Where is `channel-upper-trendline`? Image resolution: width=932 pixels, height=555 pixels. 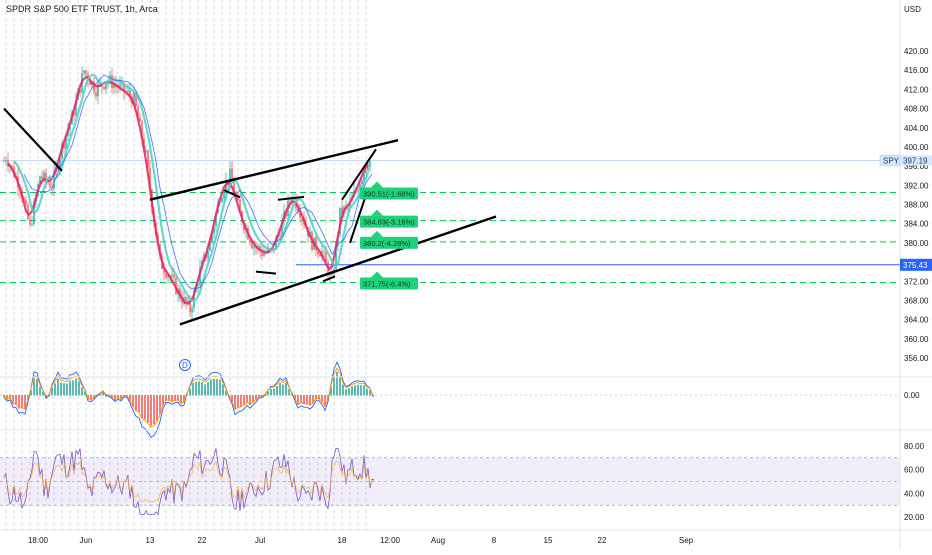 channel-upper-trendline is located at coordinates (274, 170).